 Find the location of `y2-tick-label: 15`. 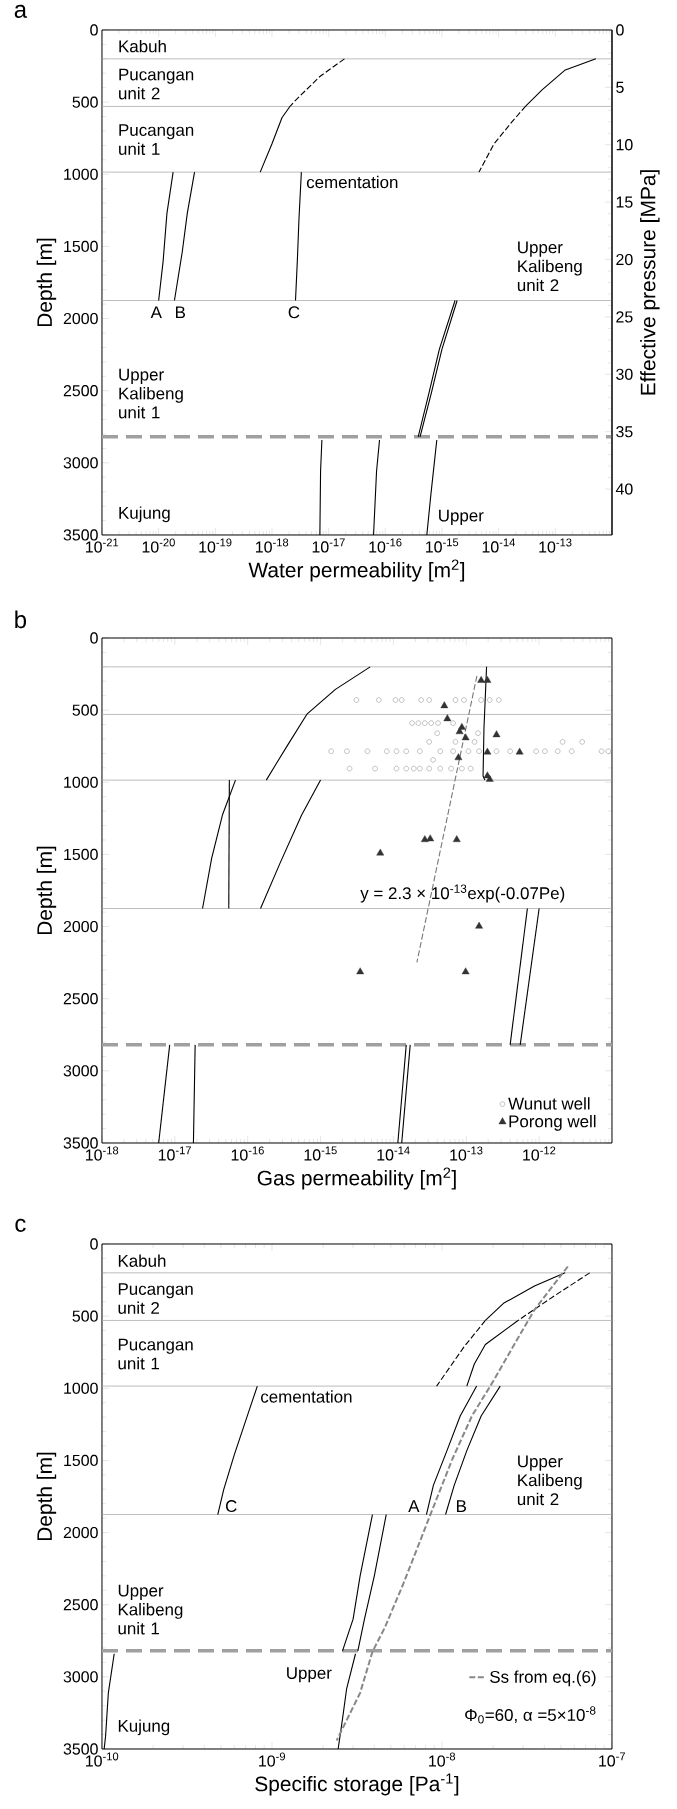

y2-tick-label: 15 is located at coordinates (624, 202).